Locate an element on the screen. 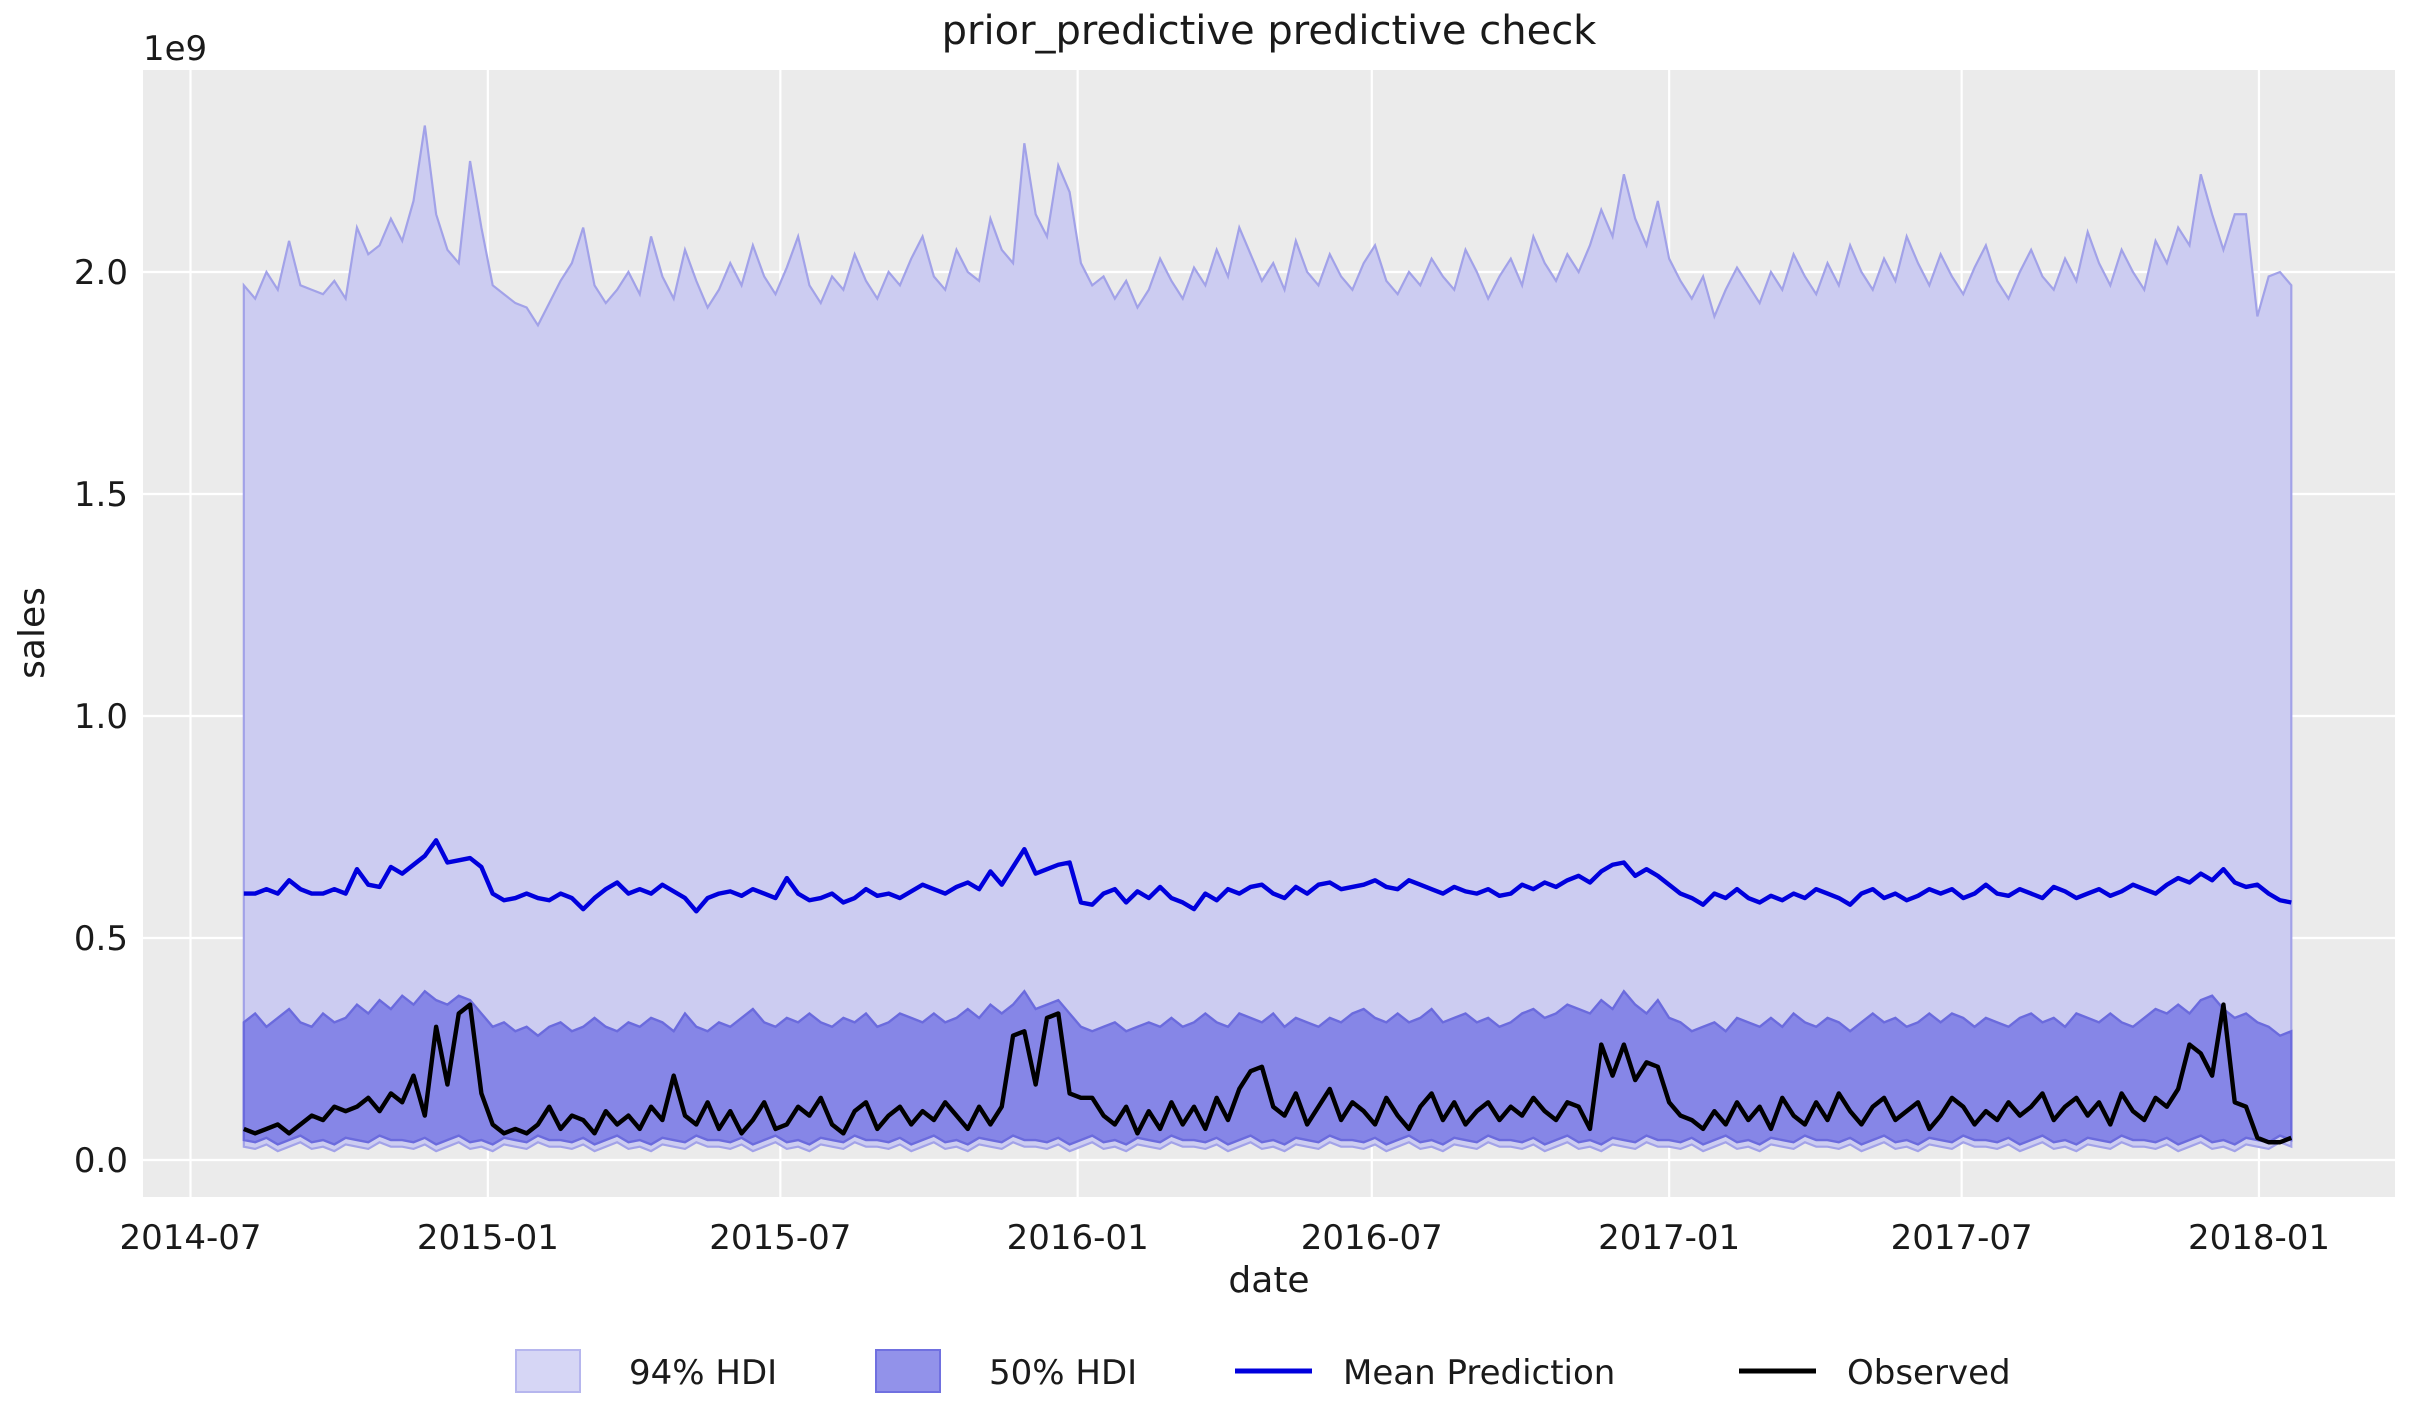 The image size is (2423, 1427). y-tick-label: 1.0 is located at coordinates (101, 717).